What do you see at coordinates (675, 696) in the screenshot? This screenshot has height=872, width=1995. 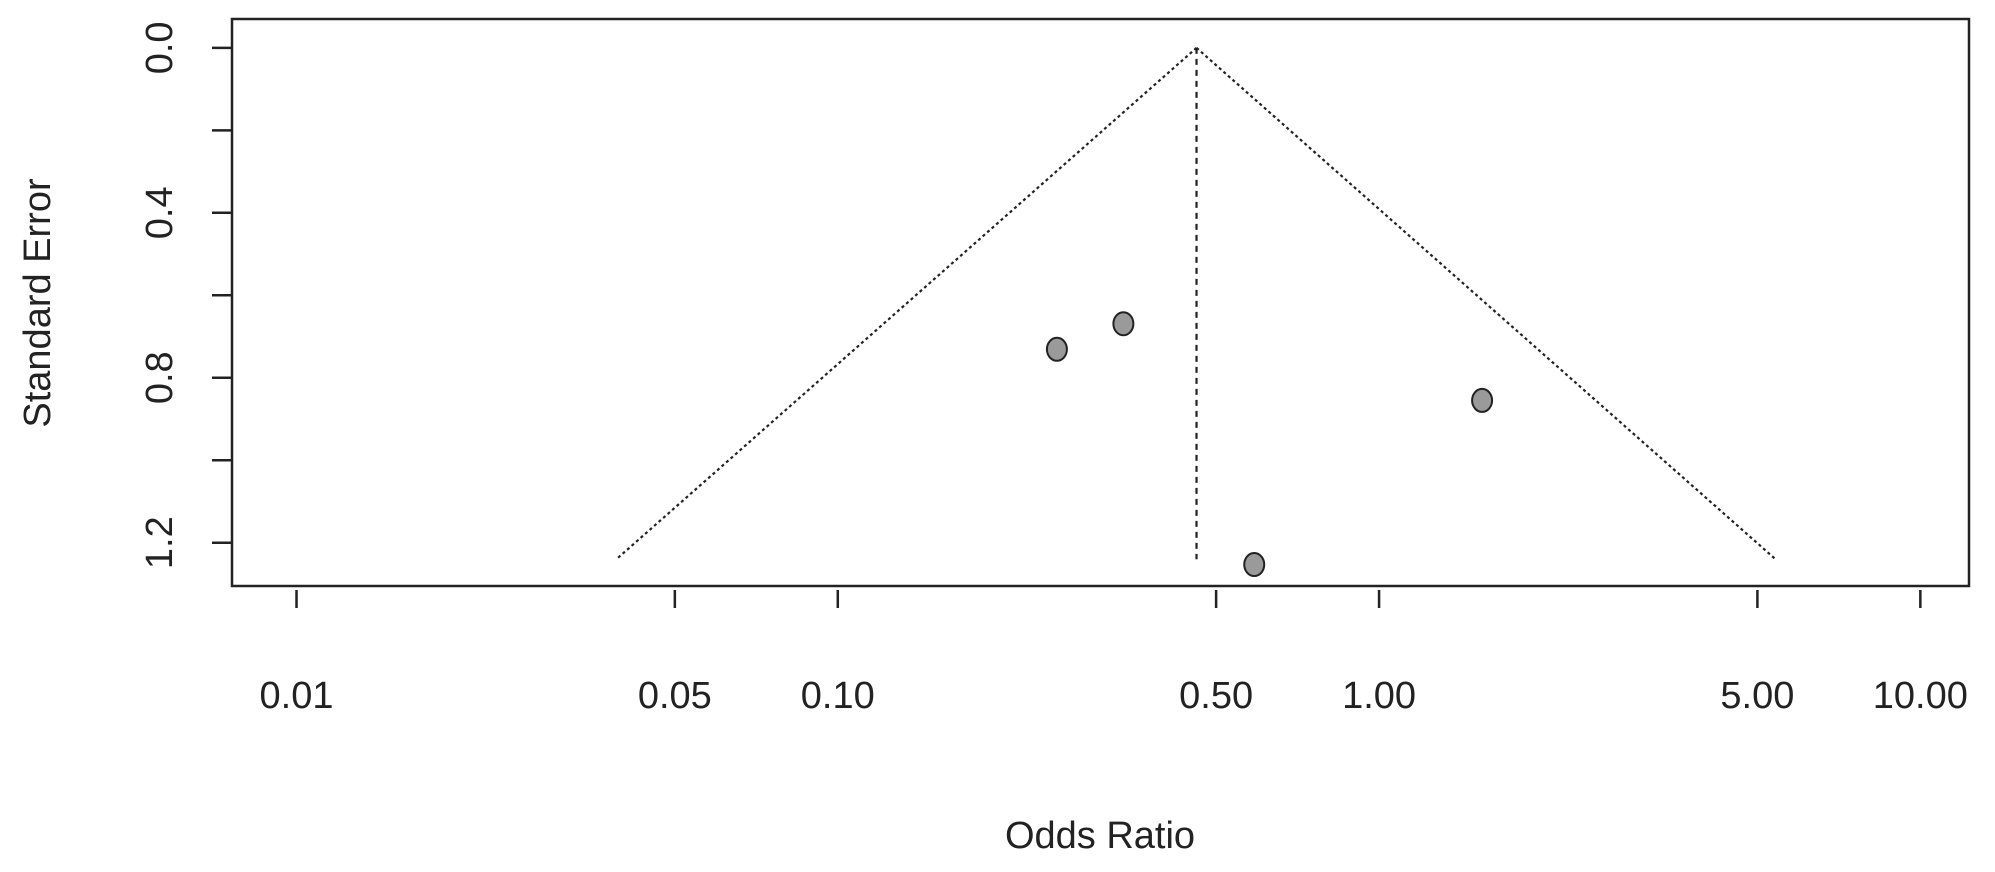 I see `x-tick-label: 0.05` at bounding box center [675, 696].